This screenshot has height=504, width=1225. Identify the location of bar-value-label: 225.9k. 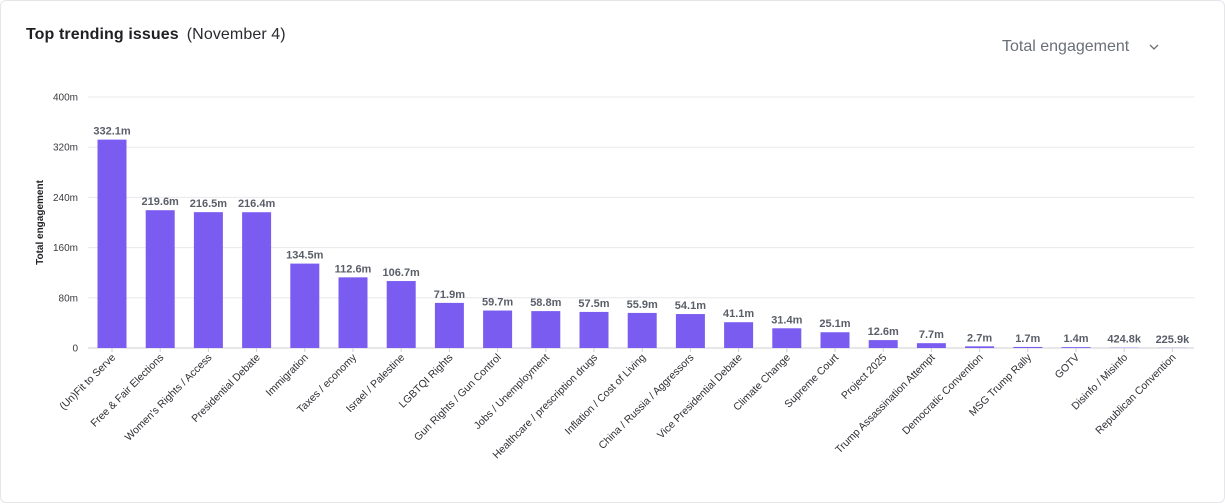
(1173, 340).